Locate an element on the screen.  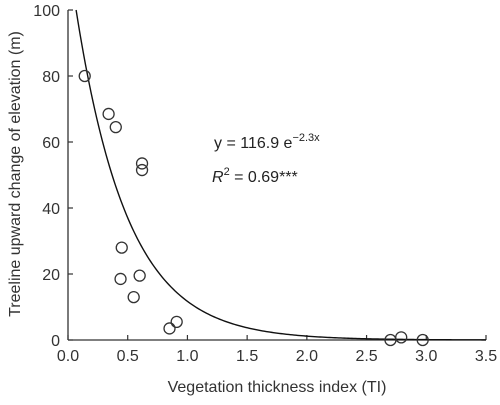
equation-exponent: −2.3x is located at coordinates (306, 138).